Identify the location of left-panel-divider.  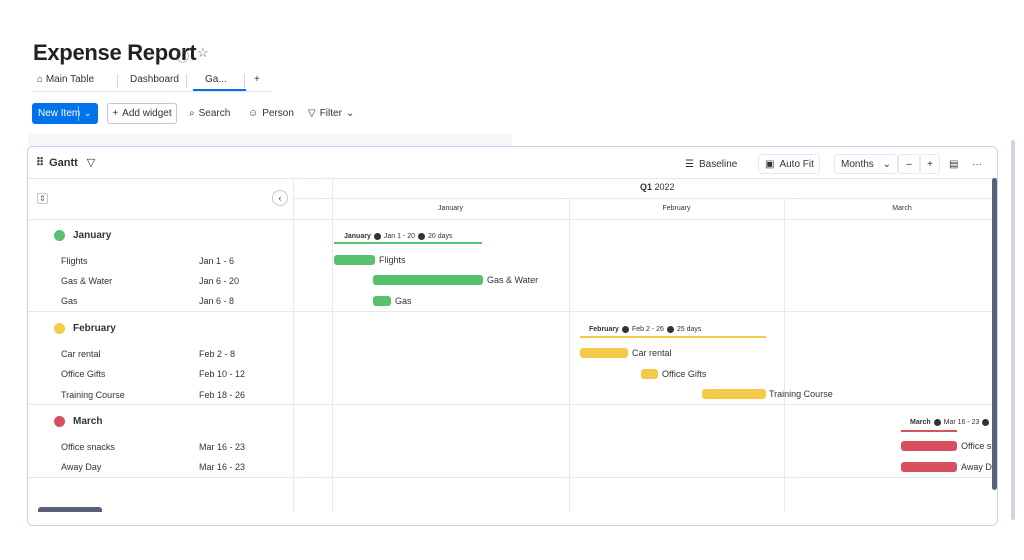
(293, 345).